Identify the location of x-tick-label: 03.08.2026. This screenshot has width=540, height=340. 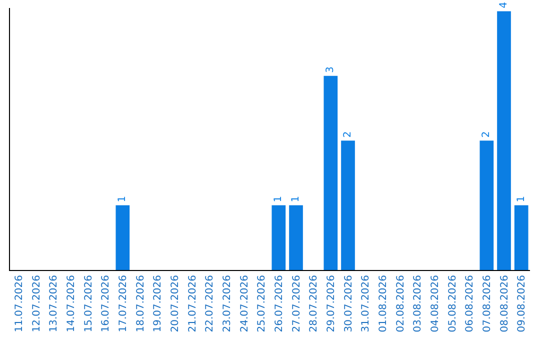
(418, 303).